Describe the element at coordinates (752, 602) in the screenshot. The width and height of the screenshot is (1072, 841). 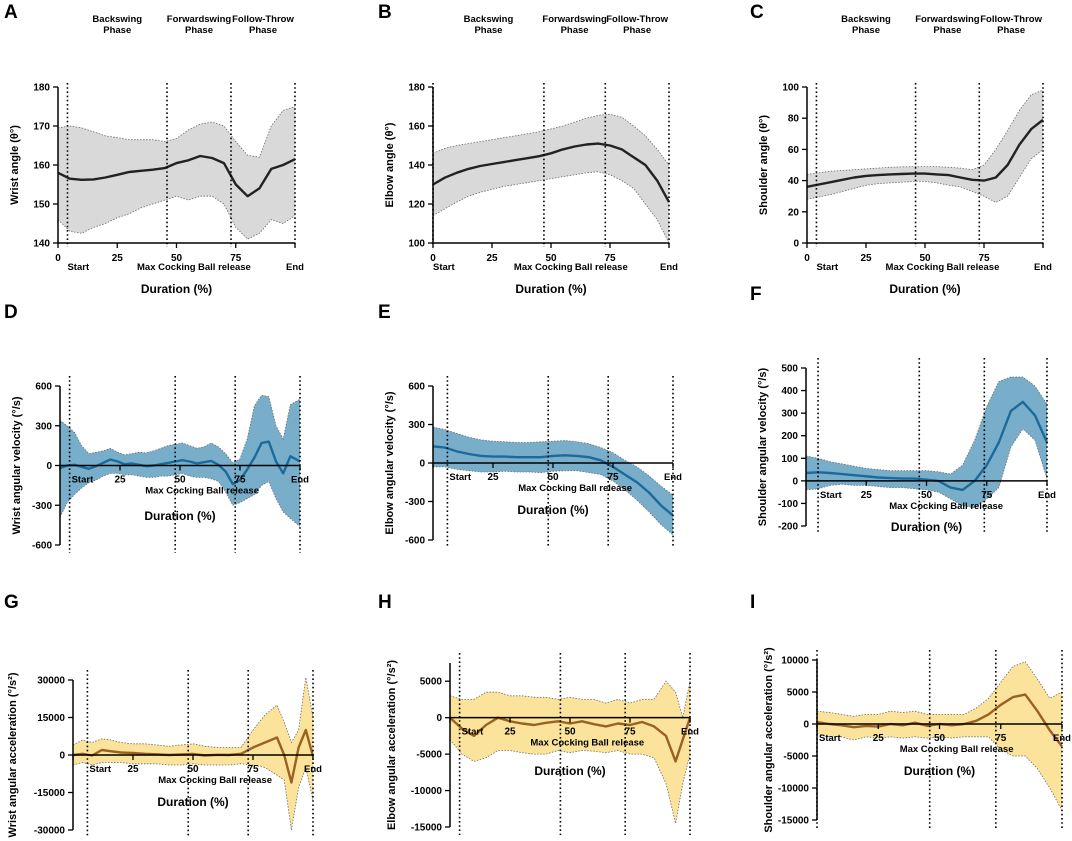
I see `panel-letter: I` at that location.